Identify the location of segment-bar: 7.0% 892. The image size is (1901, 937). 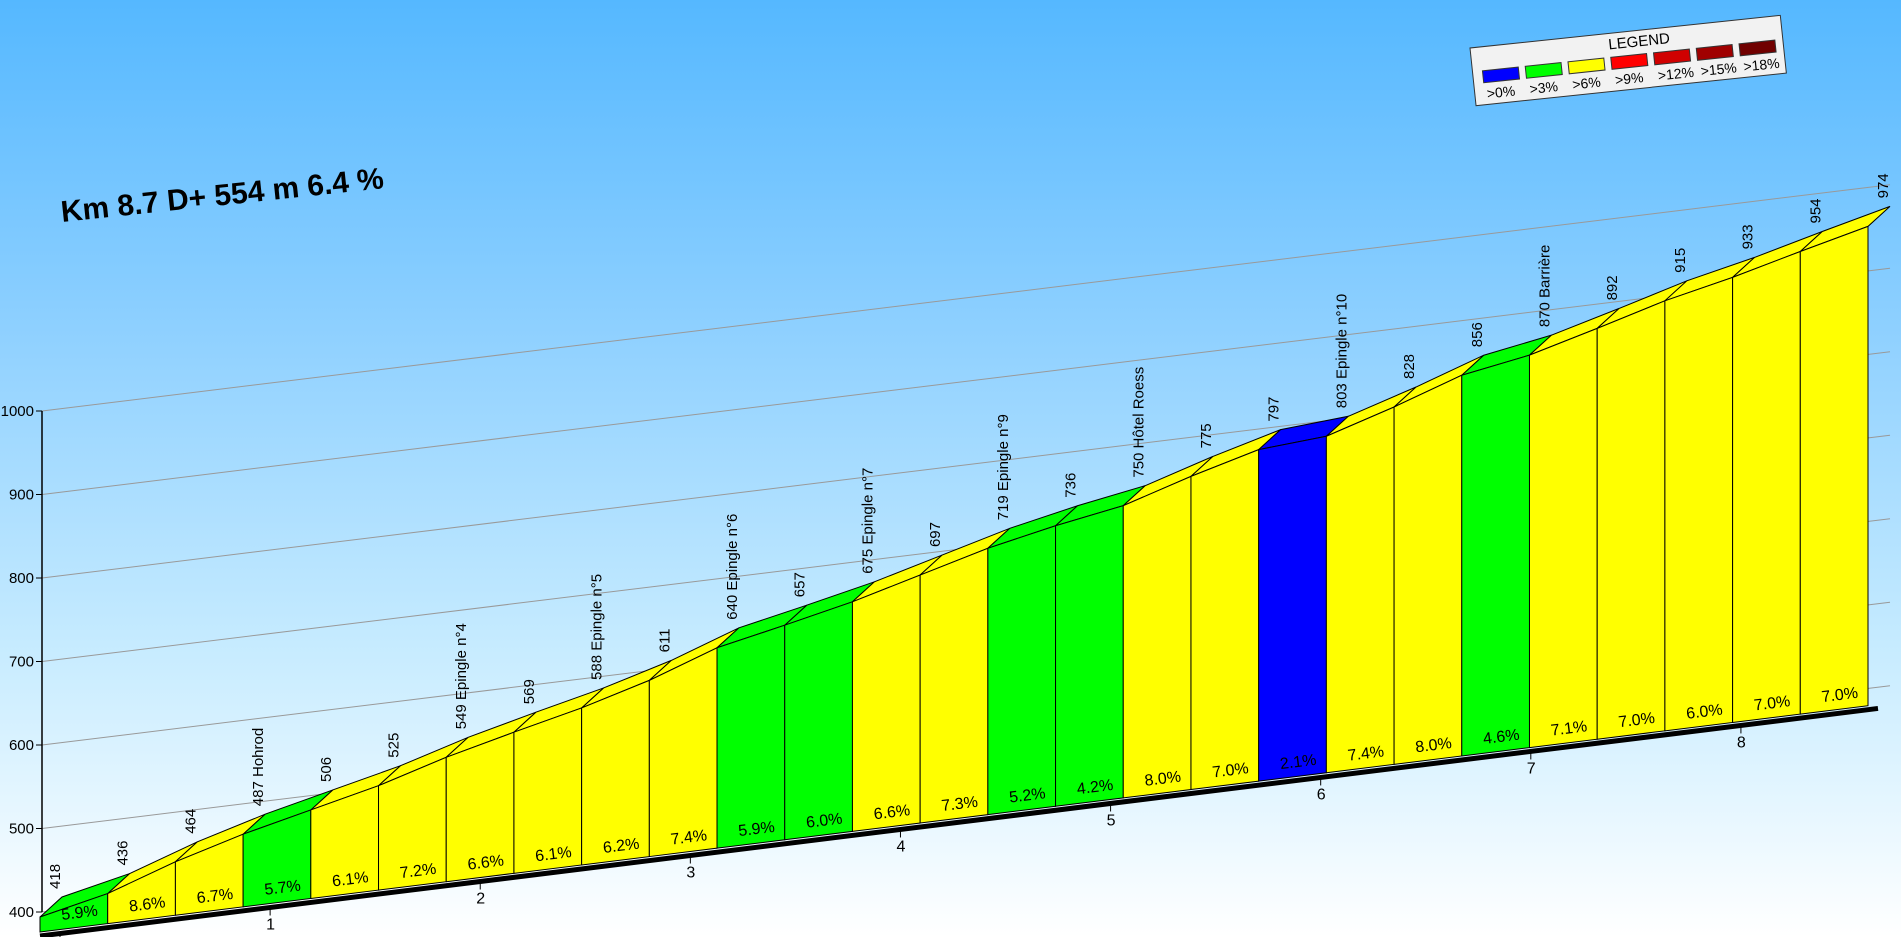
(1642, 507).